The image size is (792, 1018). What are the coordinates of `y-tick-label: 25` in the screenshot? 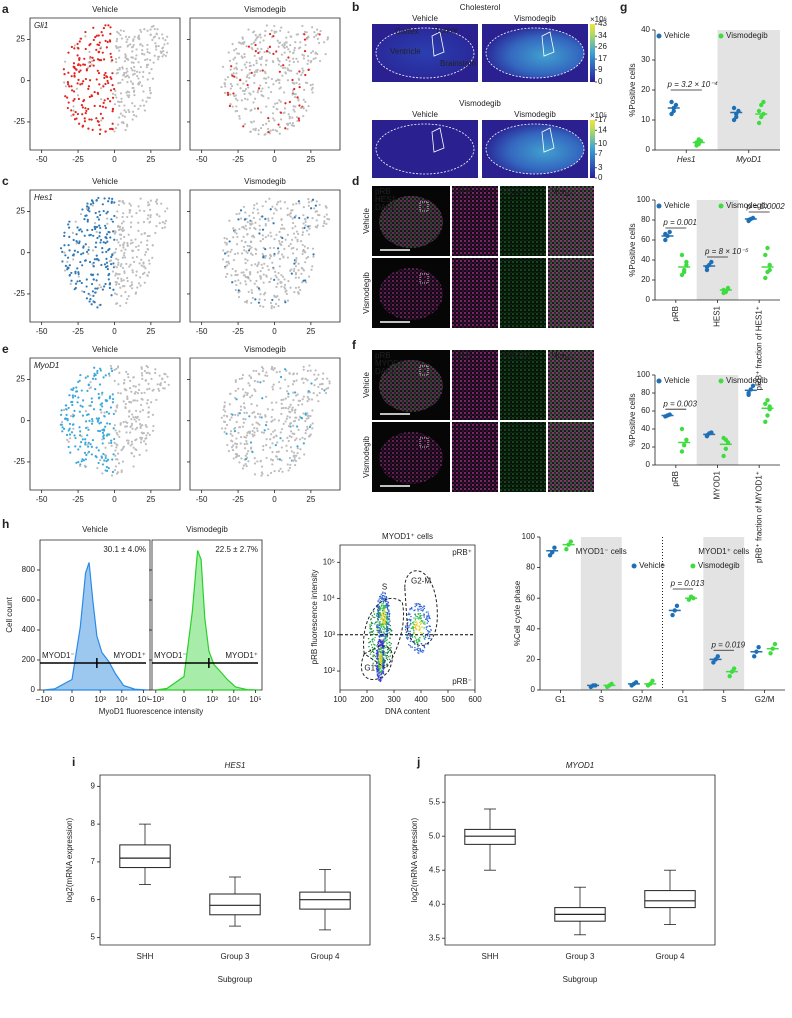 It's located at (20, 39).